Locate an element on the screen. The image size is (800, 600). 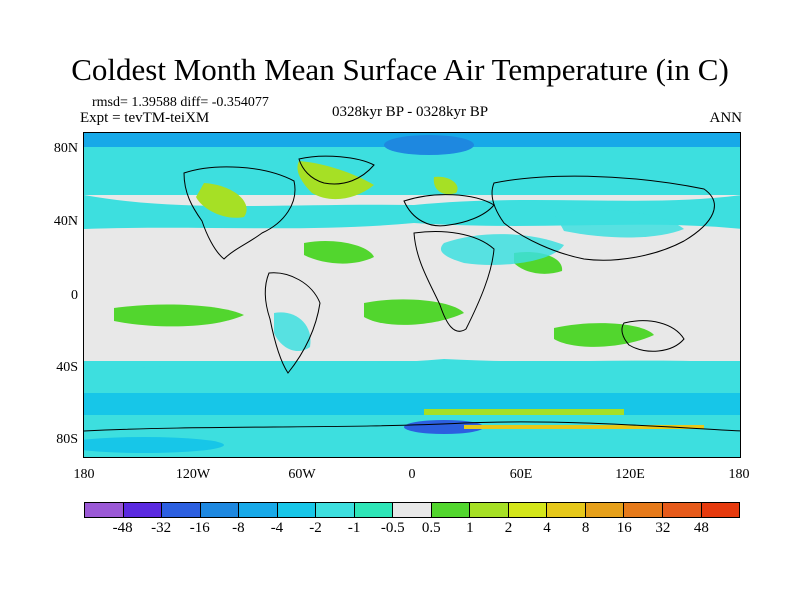
warm-patch-greenland is located at coordinates (335, 180).